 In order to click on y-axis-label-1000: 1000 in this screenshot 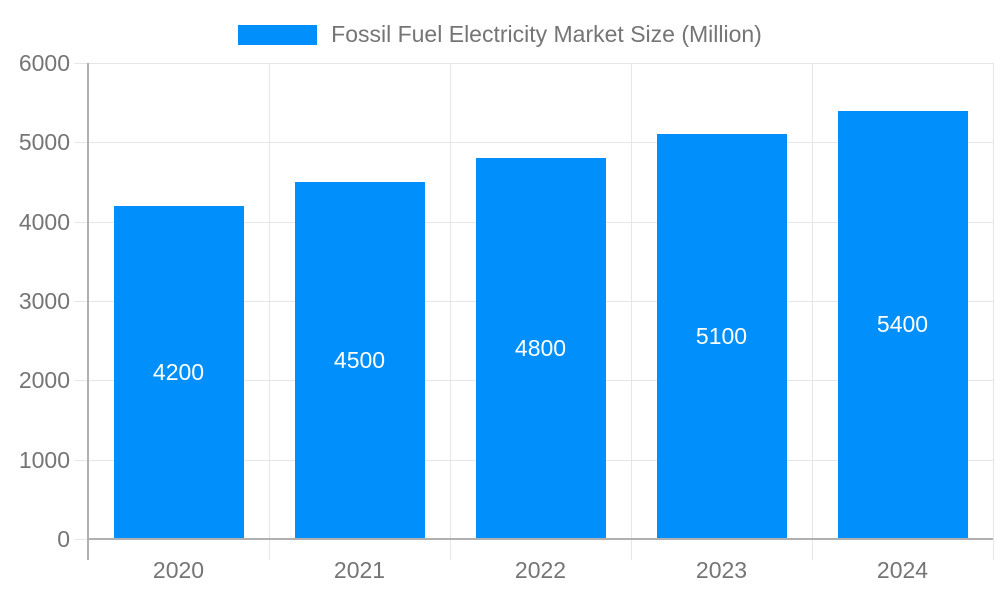, I will do `click(44, 459)`.